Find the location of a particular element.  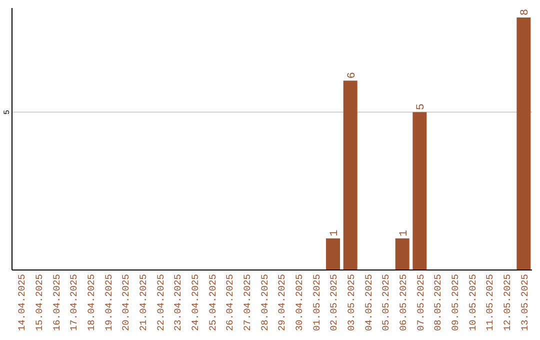

x-tick-label: 14.04.2025 is located at coordinates (22, 303).